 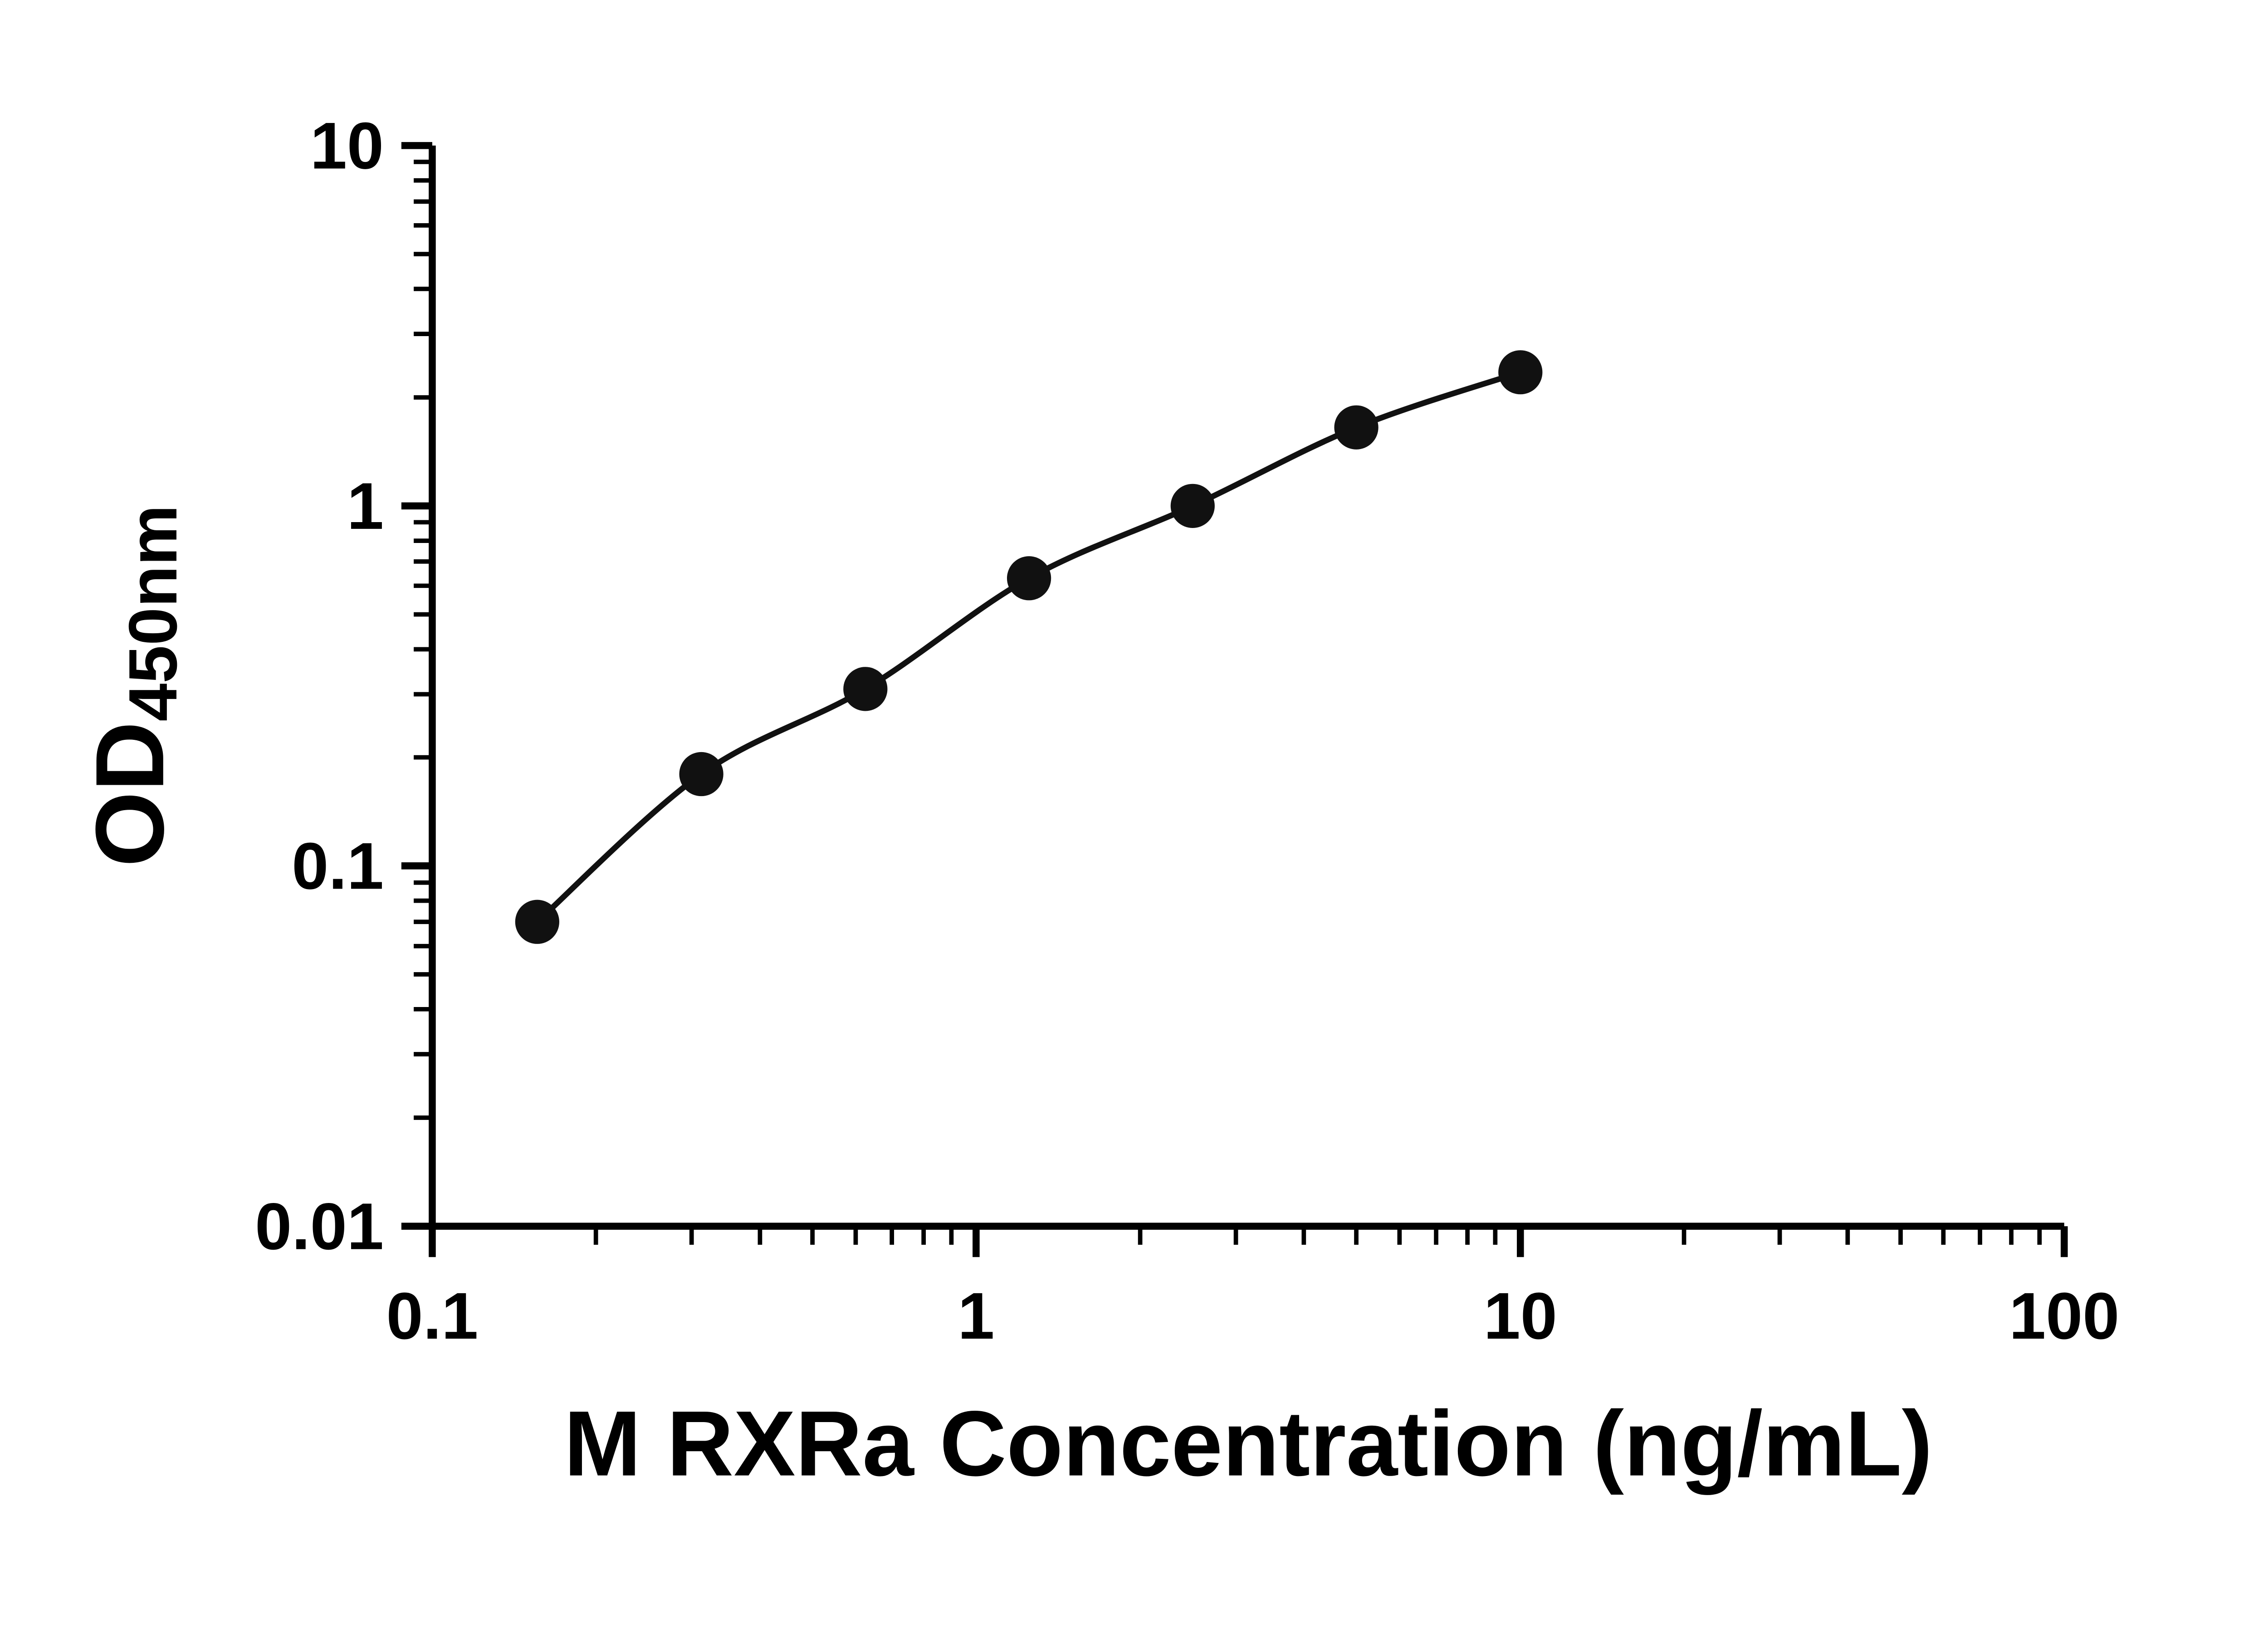 What do you see at coordinates (976, 1316) in the screenshot?
I see `x-tick-label: 1` at bounding box center [976, 1316].